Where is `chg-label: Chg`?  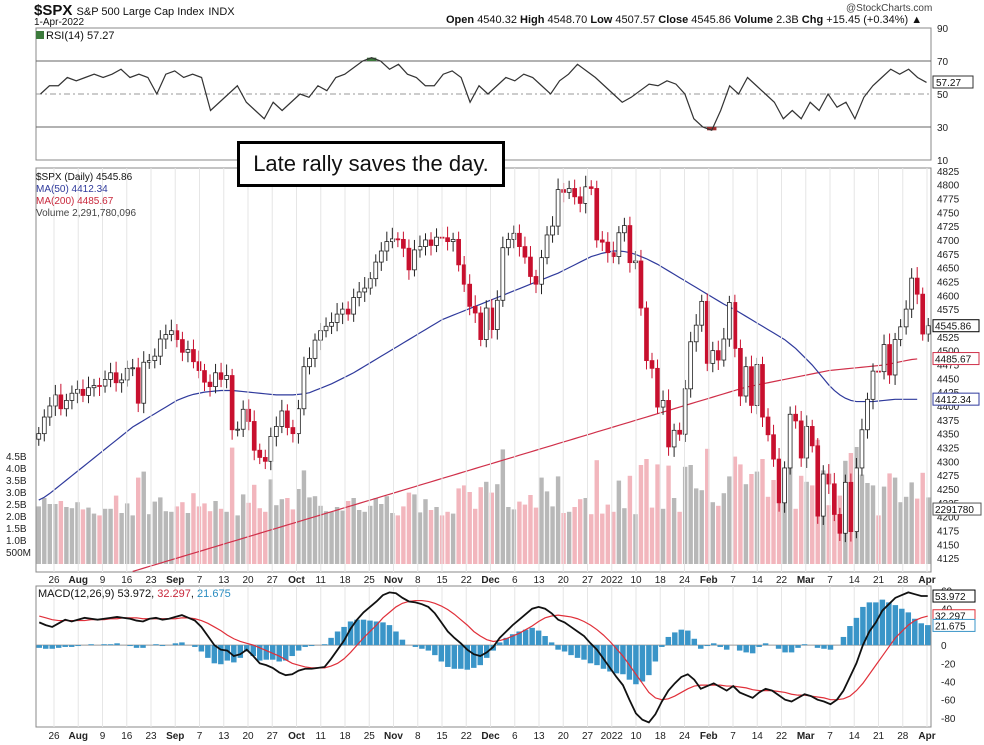 chg-label: Chg is located at coordinates (812, 20).